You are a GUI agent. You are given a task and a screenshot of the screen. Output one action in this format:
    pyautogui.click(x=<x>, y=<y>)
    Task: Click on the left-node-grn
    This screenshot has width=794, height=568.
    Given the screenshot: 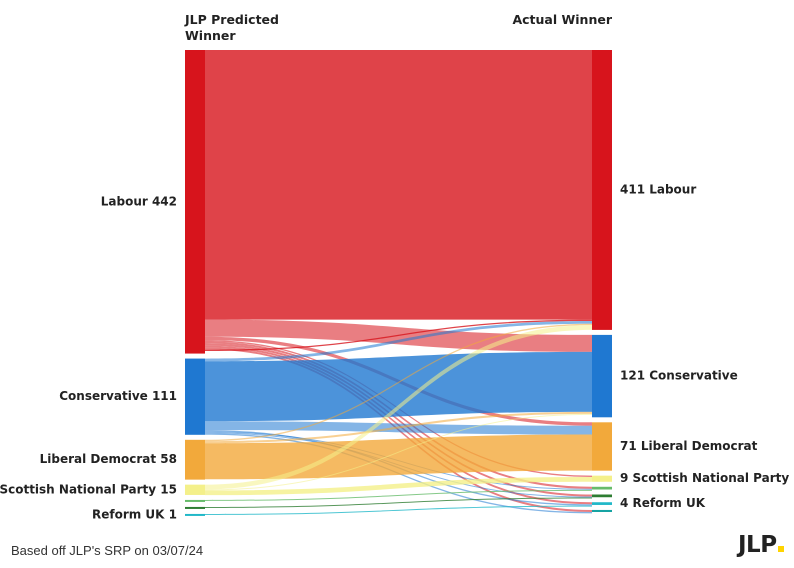 What is the action you would take?
    pyautogui.click(x=195, y=500)
    